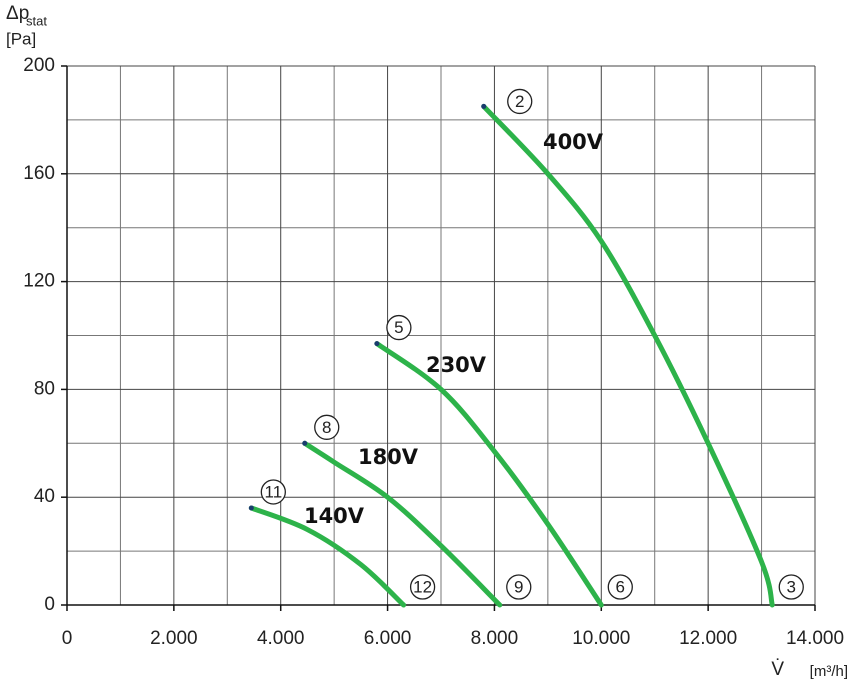 The image size is (850, 683). Describe the element at coordinates (39, 65) in the screenshot. I see `y-tick-label: 200` at that location.